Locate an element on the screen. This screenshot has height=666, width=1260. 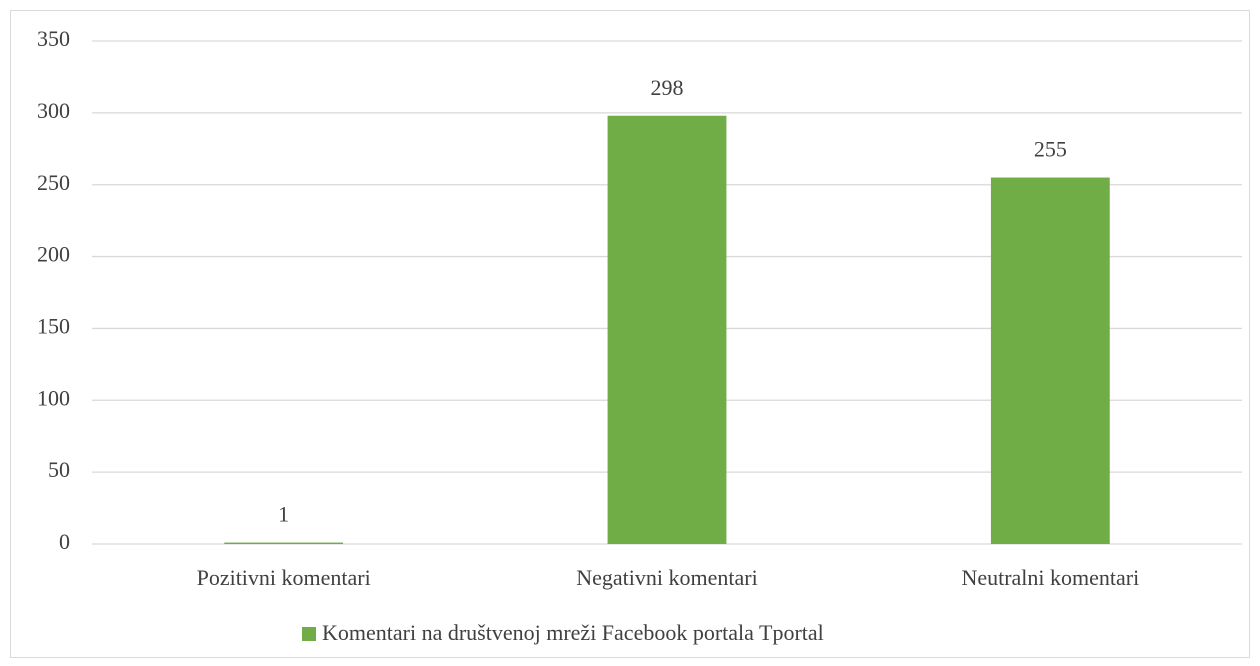
y-tick-label: 50 is located at coordinates (59, 469).